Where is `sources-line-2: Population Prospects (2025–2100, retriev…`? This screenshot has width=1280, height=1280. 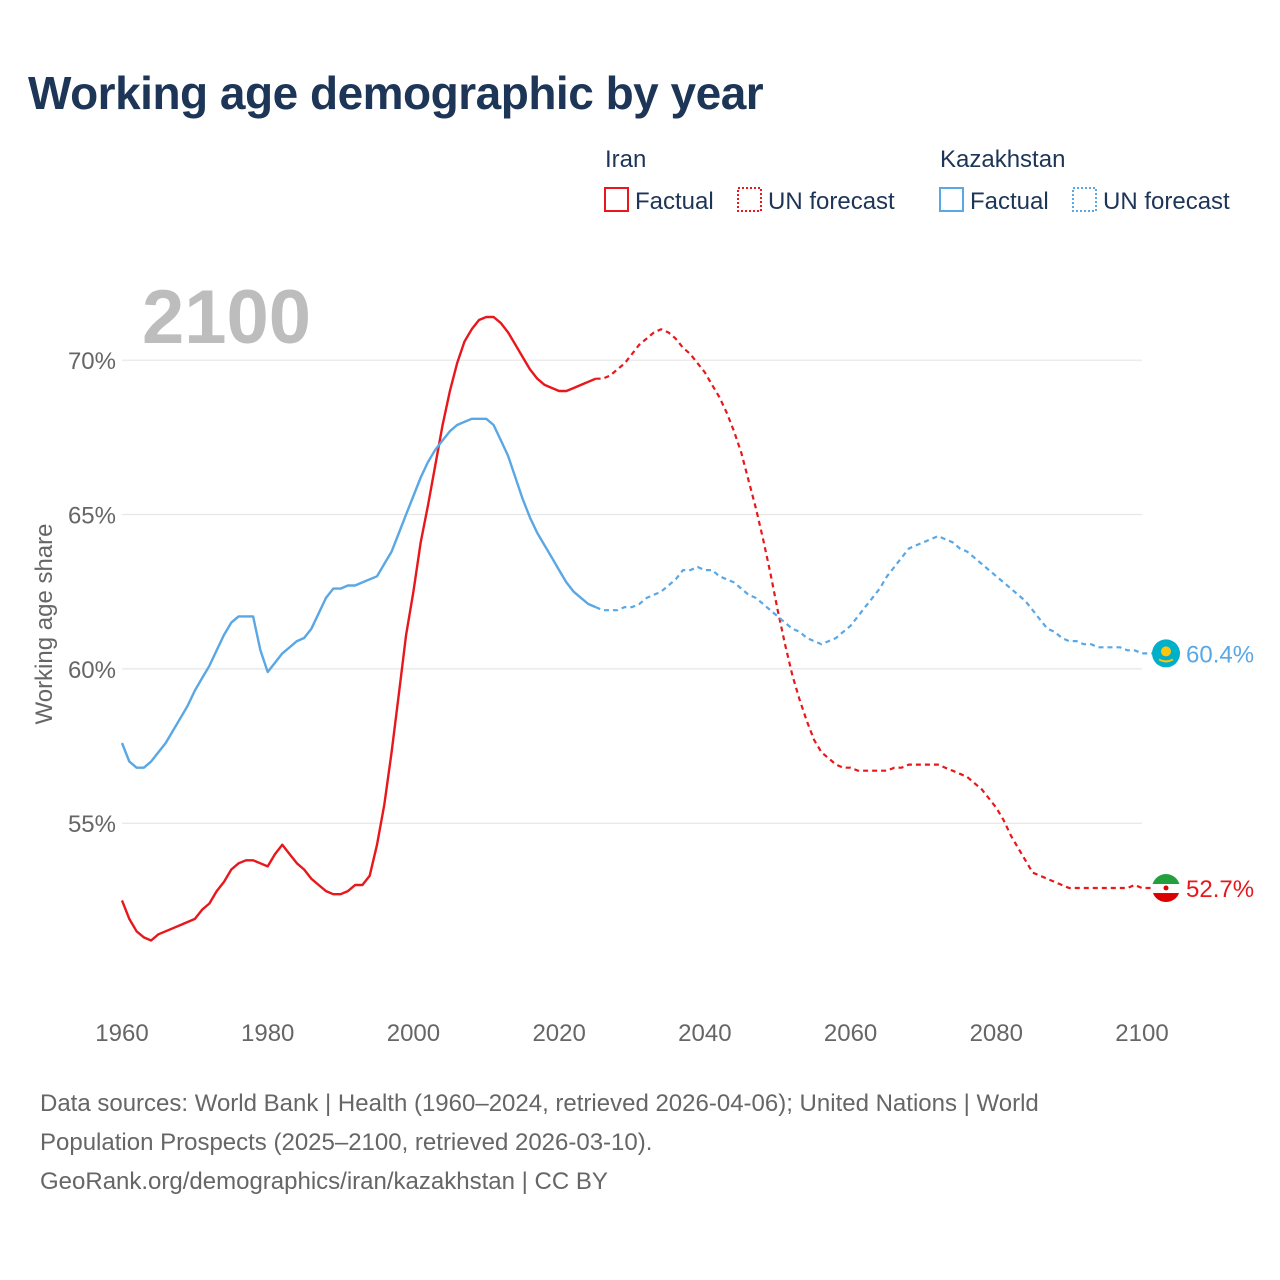 sources-line-2: Population Prospects (2025–2100, retriev… is located at coordinates (346, 1142).